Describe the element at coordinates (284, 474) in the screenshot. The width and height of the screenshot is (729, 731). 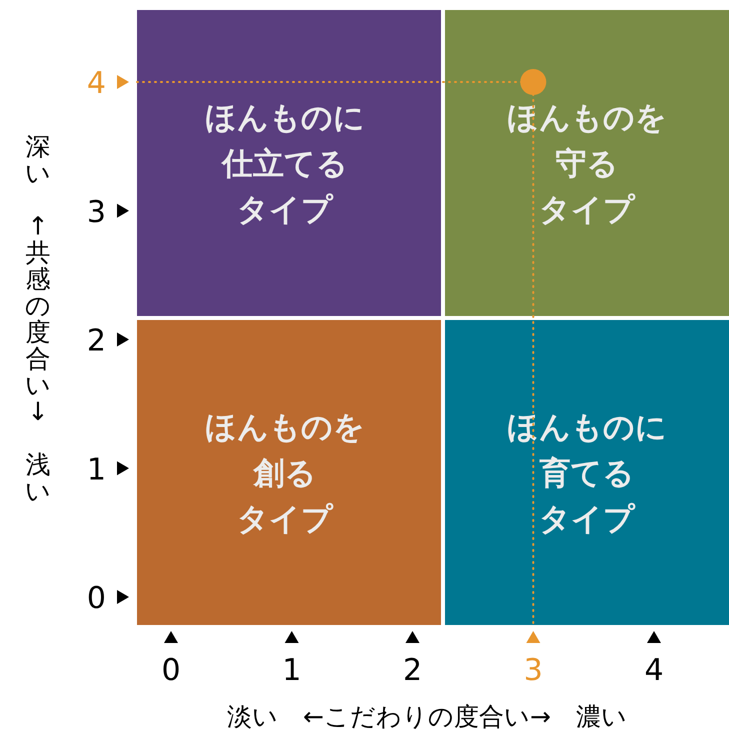
I see `annotation: 創る` at that location.